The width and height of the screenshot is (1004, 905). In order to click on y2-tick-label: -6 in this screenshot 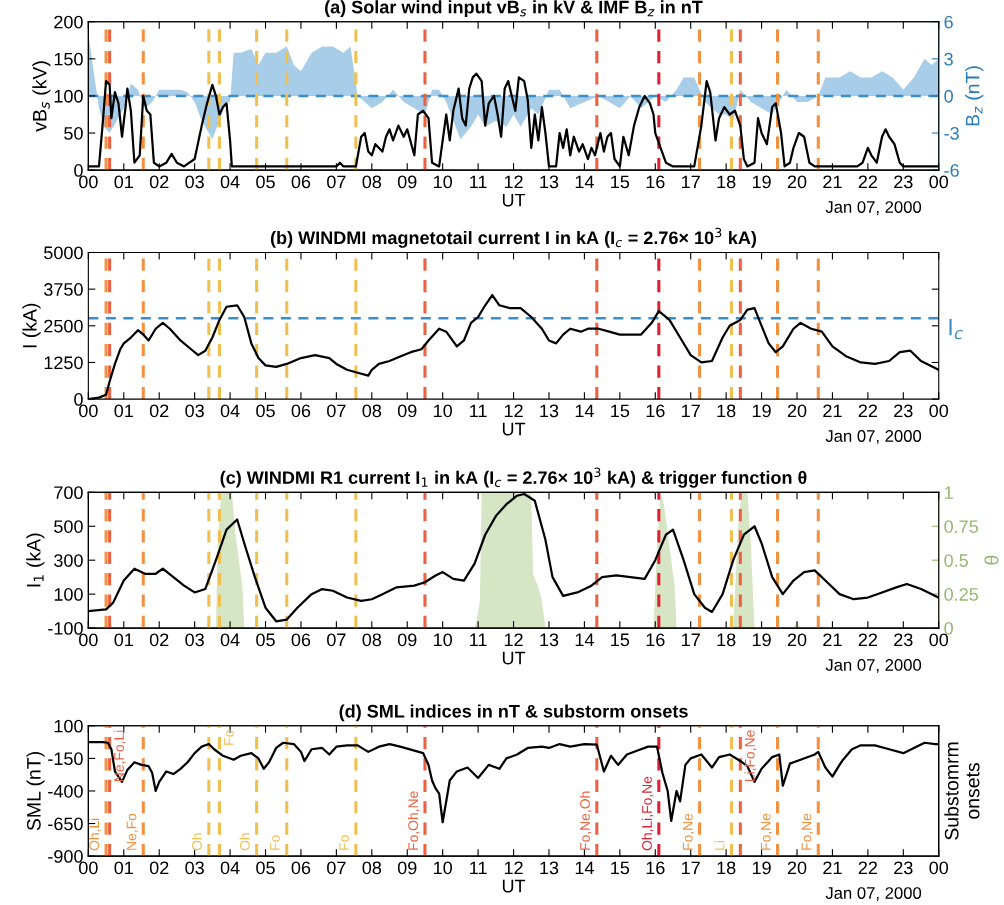, I will do `click(951, 170)`.